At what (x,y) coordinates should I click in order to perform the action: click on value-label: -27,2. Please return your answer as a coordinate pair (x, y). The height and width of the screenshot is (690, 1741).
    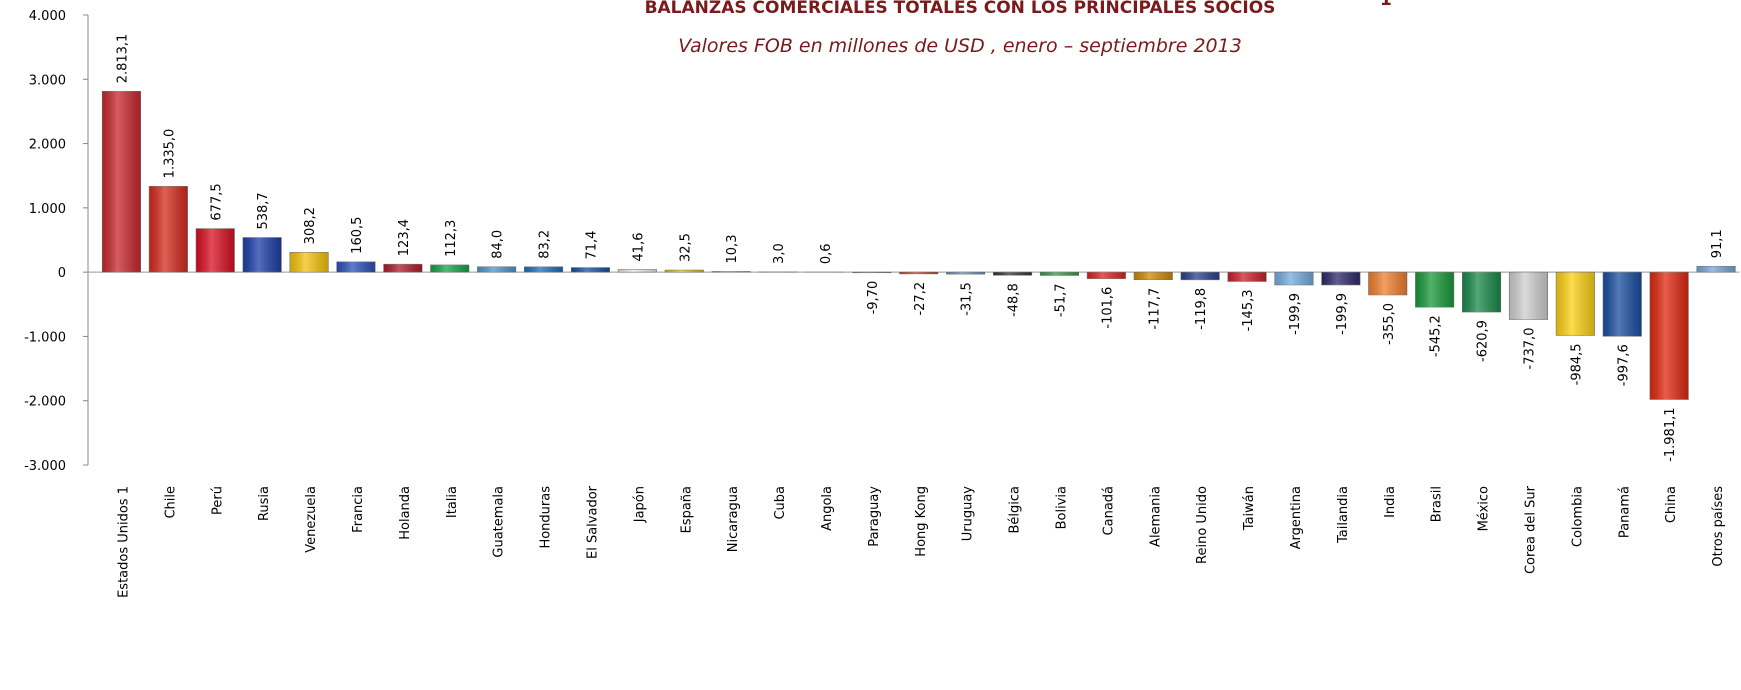
    Looking at the image, I should click on (920, 299).